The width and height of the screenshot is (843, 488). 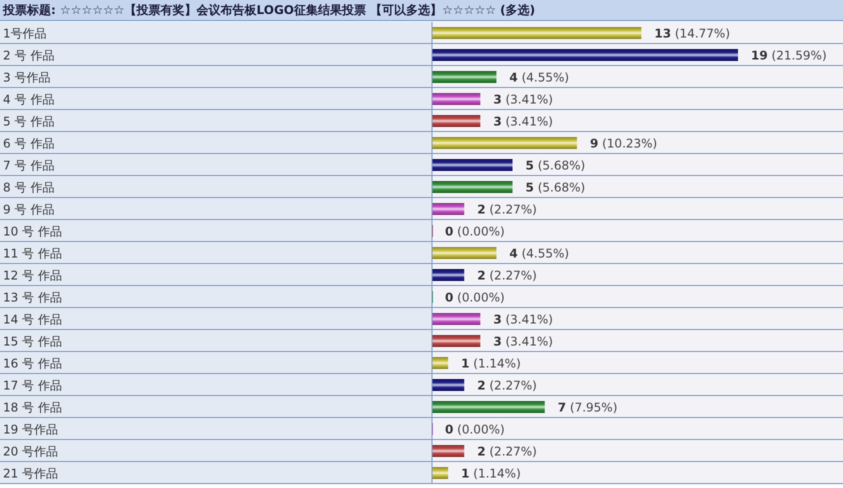 I want to click on data-label: 9 (10.23%), so click(x=624, y=143).